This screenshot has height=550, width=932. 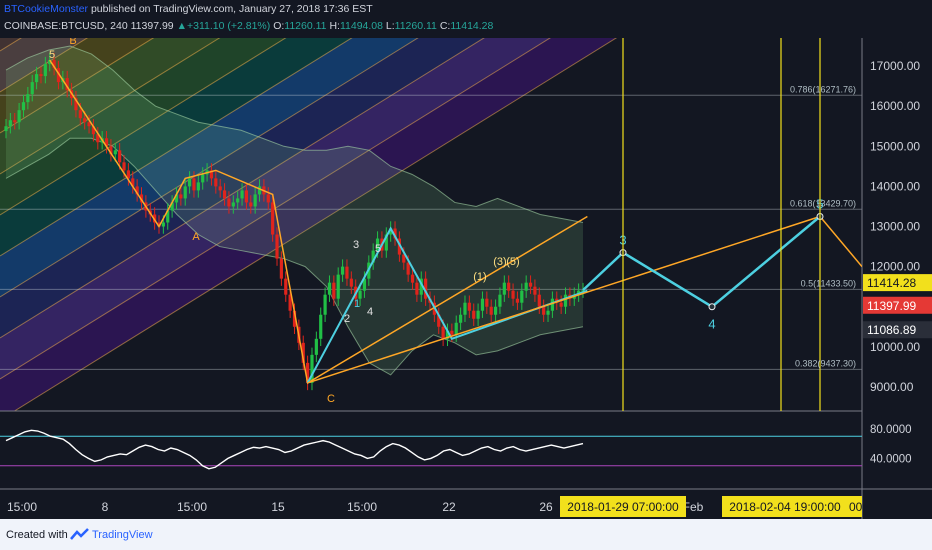 What do you see at coordinates (122, 535) in the screenshot?
I see `tradingview-brand-link: TradingView` at bounding box center [122, 535].